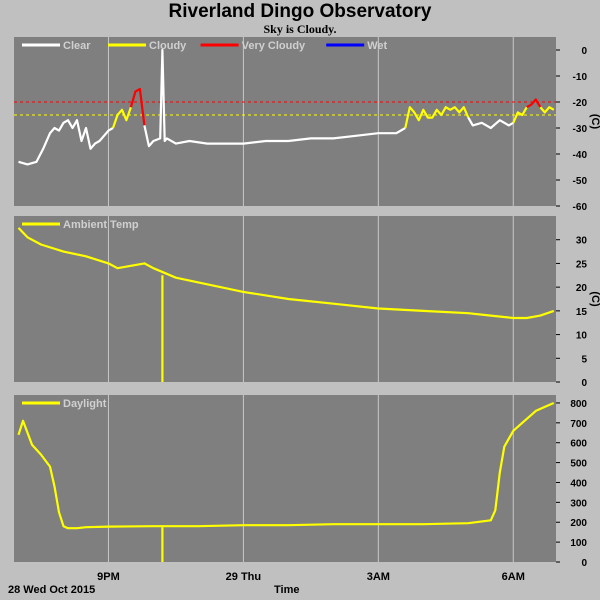 The image size is (600, 600). I want to click on y-tick-label-3-7: 600, so click(578, 444).